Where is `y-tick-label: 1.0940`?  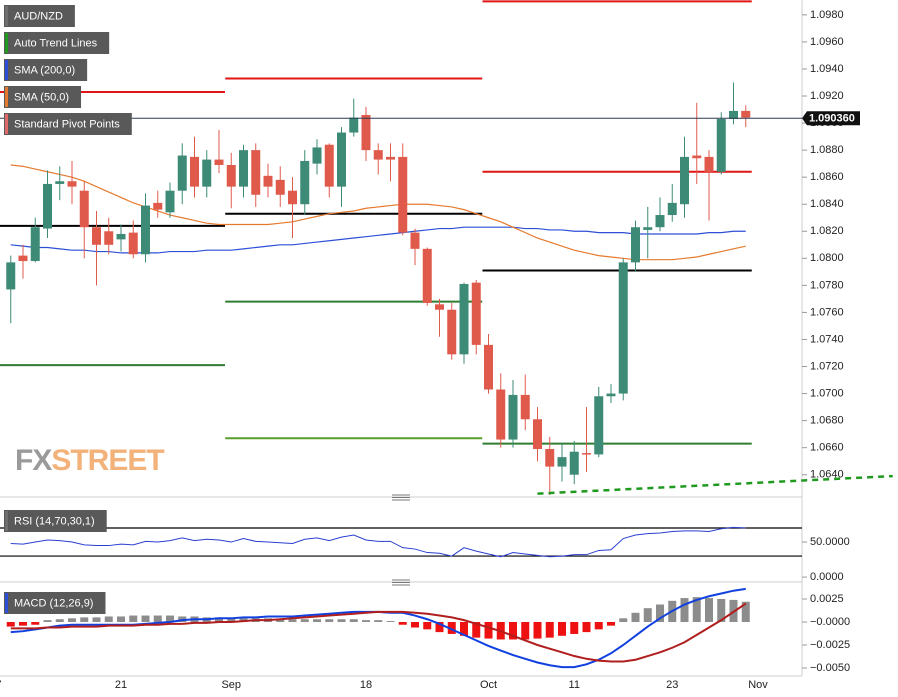
y-tick-label: 1.0940 is located at coordinates (827, 69).